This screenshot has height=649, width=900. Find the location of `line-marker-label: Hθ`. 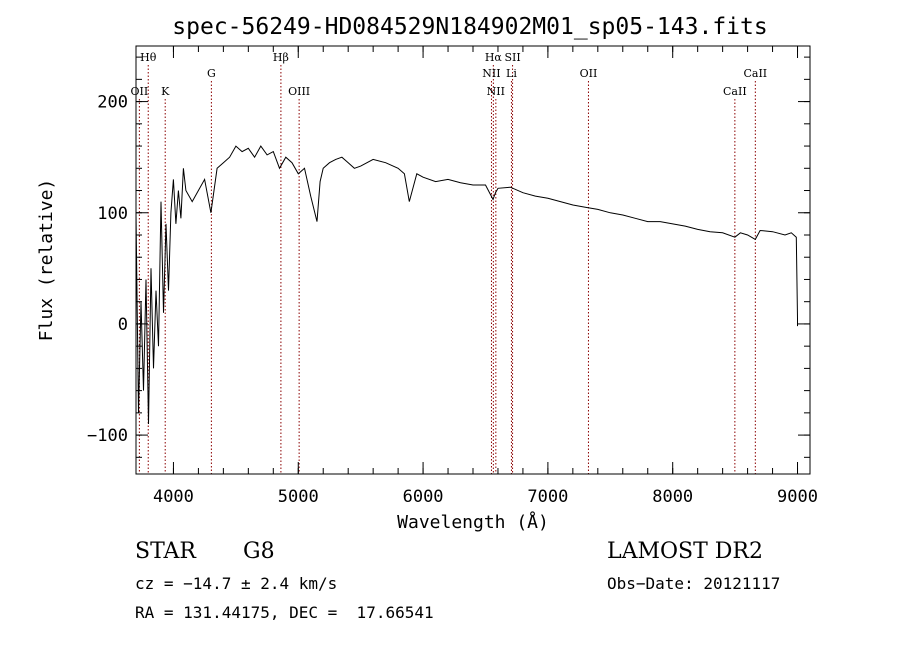

line-marker-label: Hθ is located at coordinates (148, 57).